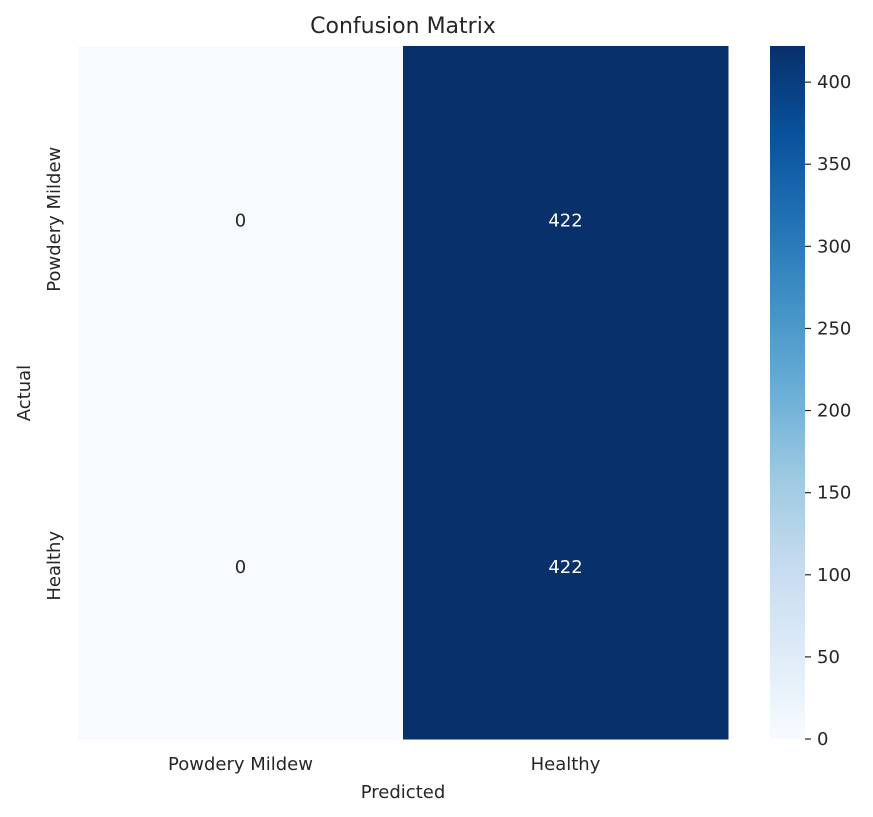 The width and height of the screenshot is (873, 817). I want to click on colorbar-tick-label: 100, so click(834, 575).